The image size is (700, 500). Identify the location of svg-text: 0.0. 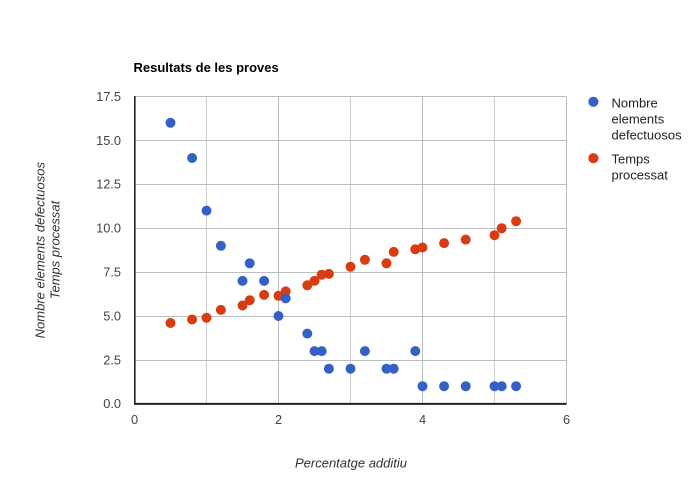
(112, 403).